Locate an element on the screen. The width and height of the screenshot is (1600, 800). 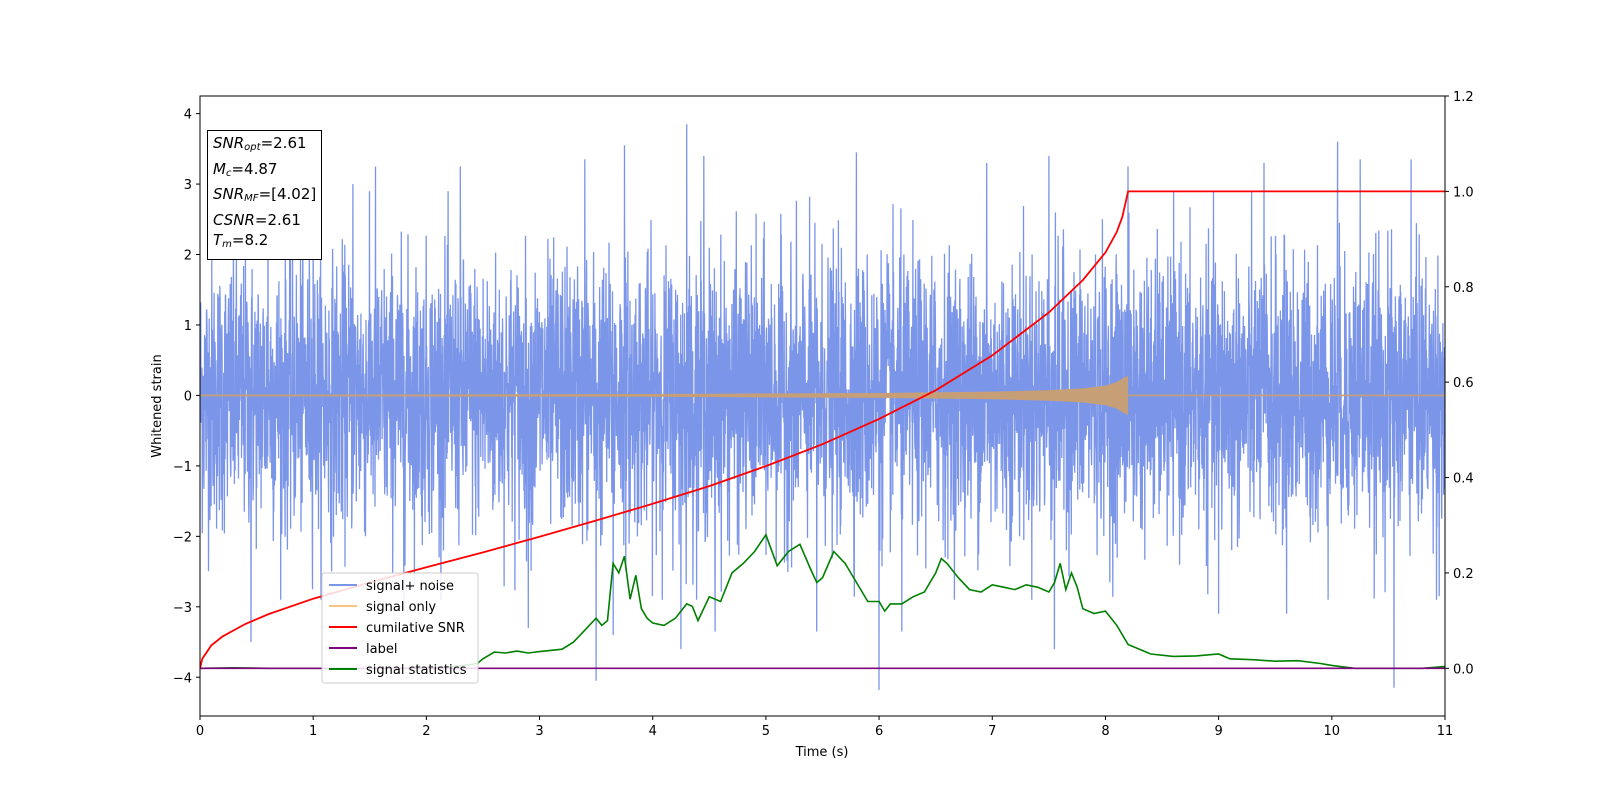
merger-time-line: Tm=8.2 is located at coordinates (241, 240).